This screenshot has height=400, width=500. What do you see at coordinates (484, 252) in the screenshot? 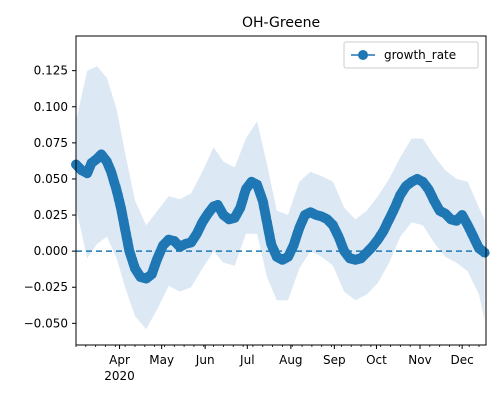
I see `data-point` at bounding box center [484, 252].